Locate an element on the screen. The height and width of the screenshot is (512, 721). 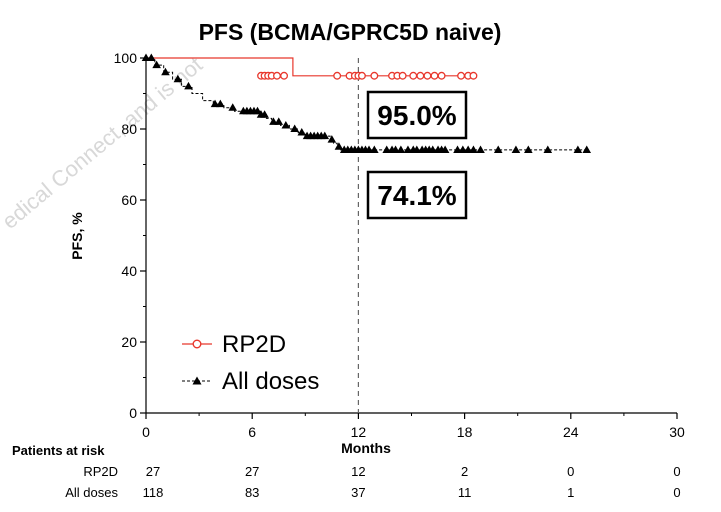
all-doses-annotation-label: 74.1% is located at coordinates (416, 195).